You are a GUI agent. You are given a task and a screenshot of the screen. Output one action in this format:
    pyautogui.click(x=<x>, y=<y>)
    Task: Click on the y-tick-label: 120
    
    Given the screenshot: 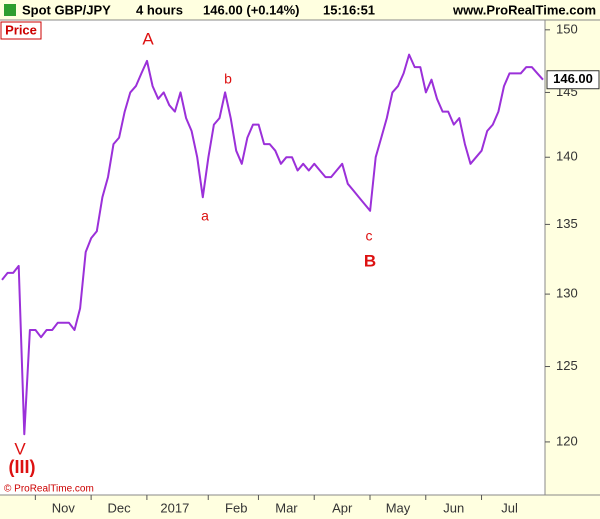 What is the action you would take?
    pyautogui.click(x=567, y=440)
    